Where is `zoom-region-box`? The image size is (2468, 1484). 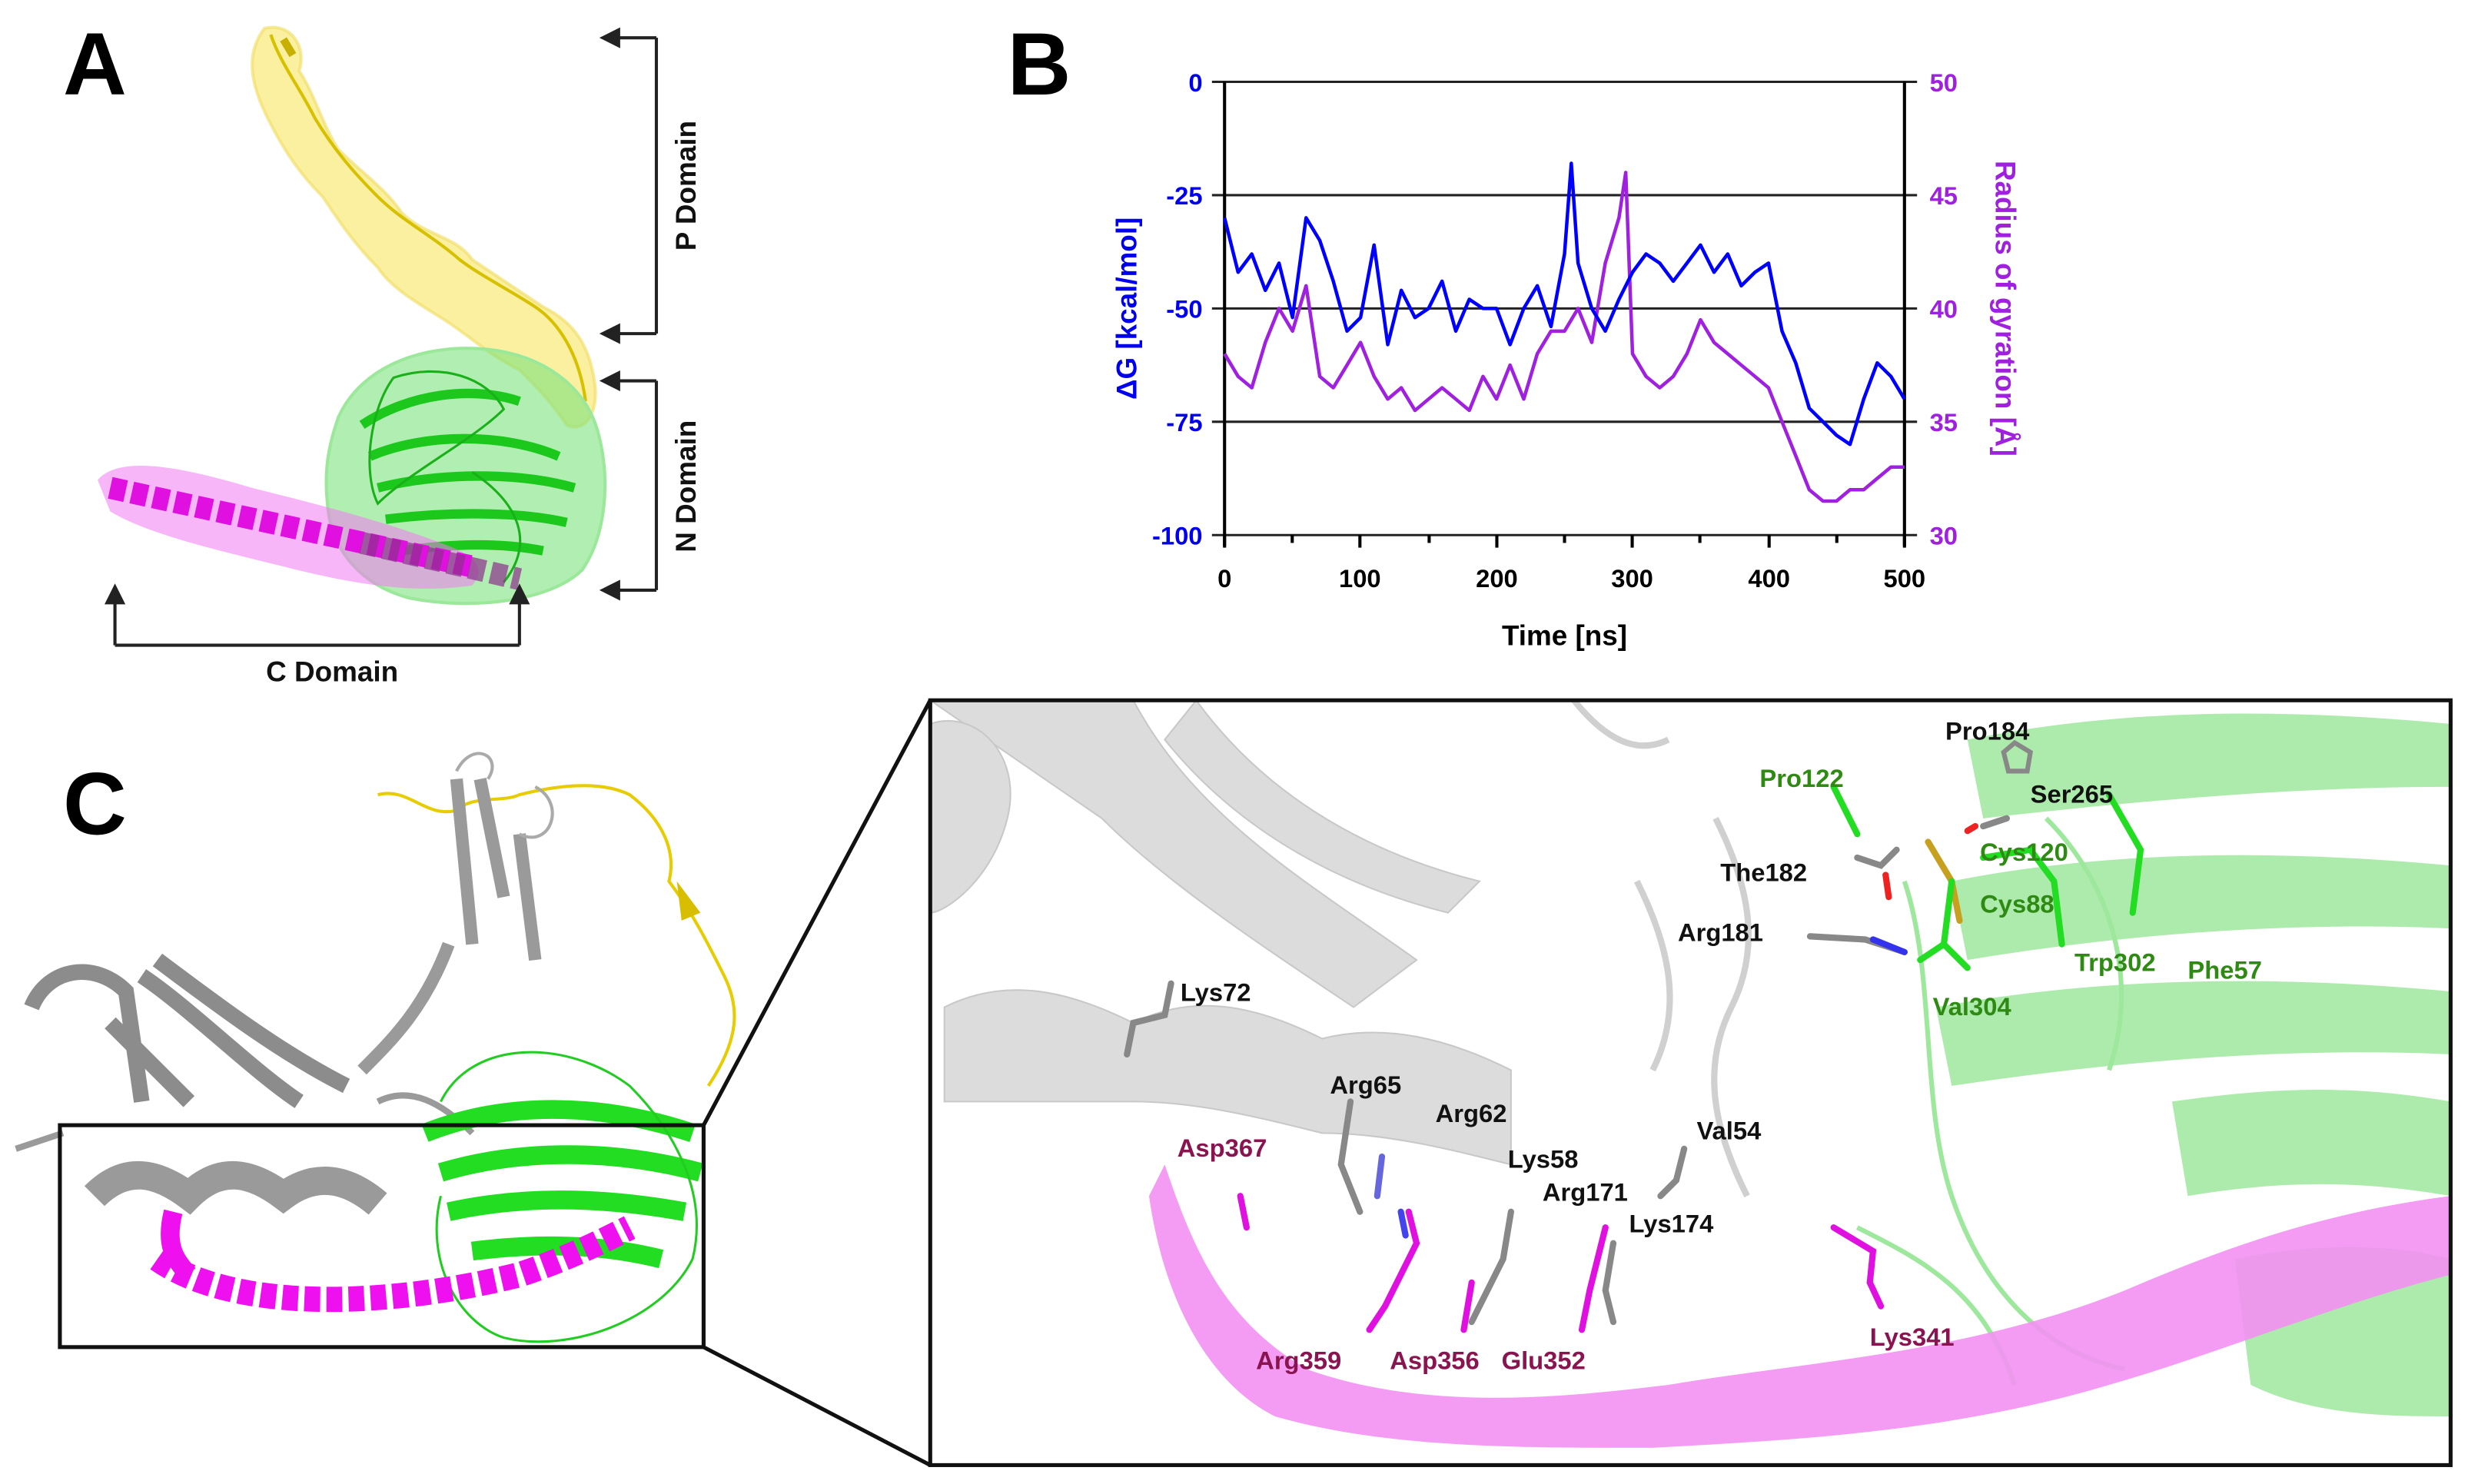 zoom-region-box is located at coordinates (382, 1236).